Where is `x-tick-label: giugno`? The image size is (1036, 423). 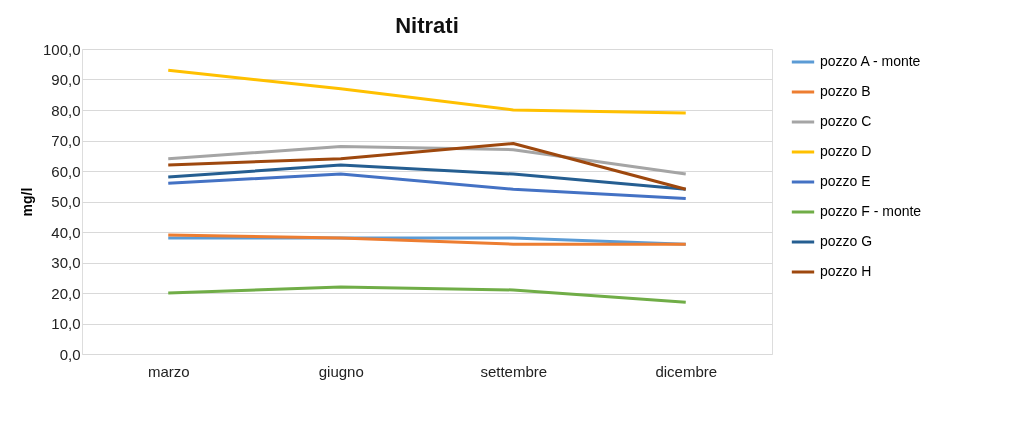
x-tick-label: giugno is located at coordinates (341, 371).